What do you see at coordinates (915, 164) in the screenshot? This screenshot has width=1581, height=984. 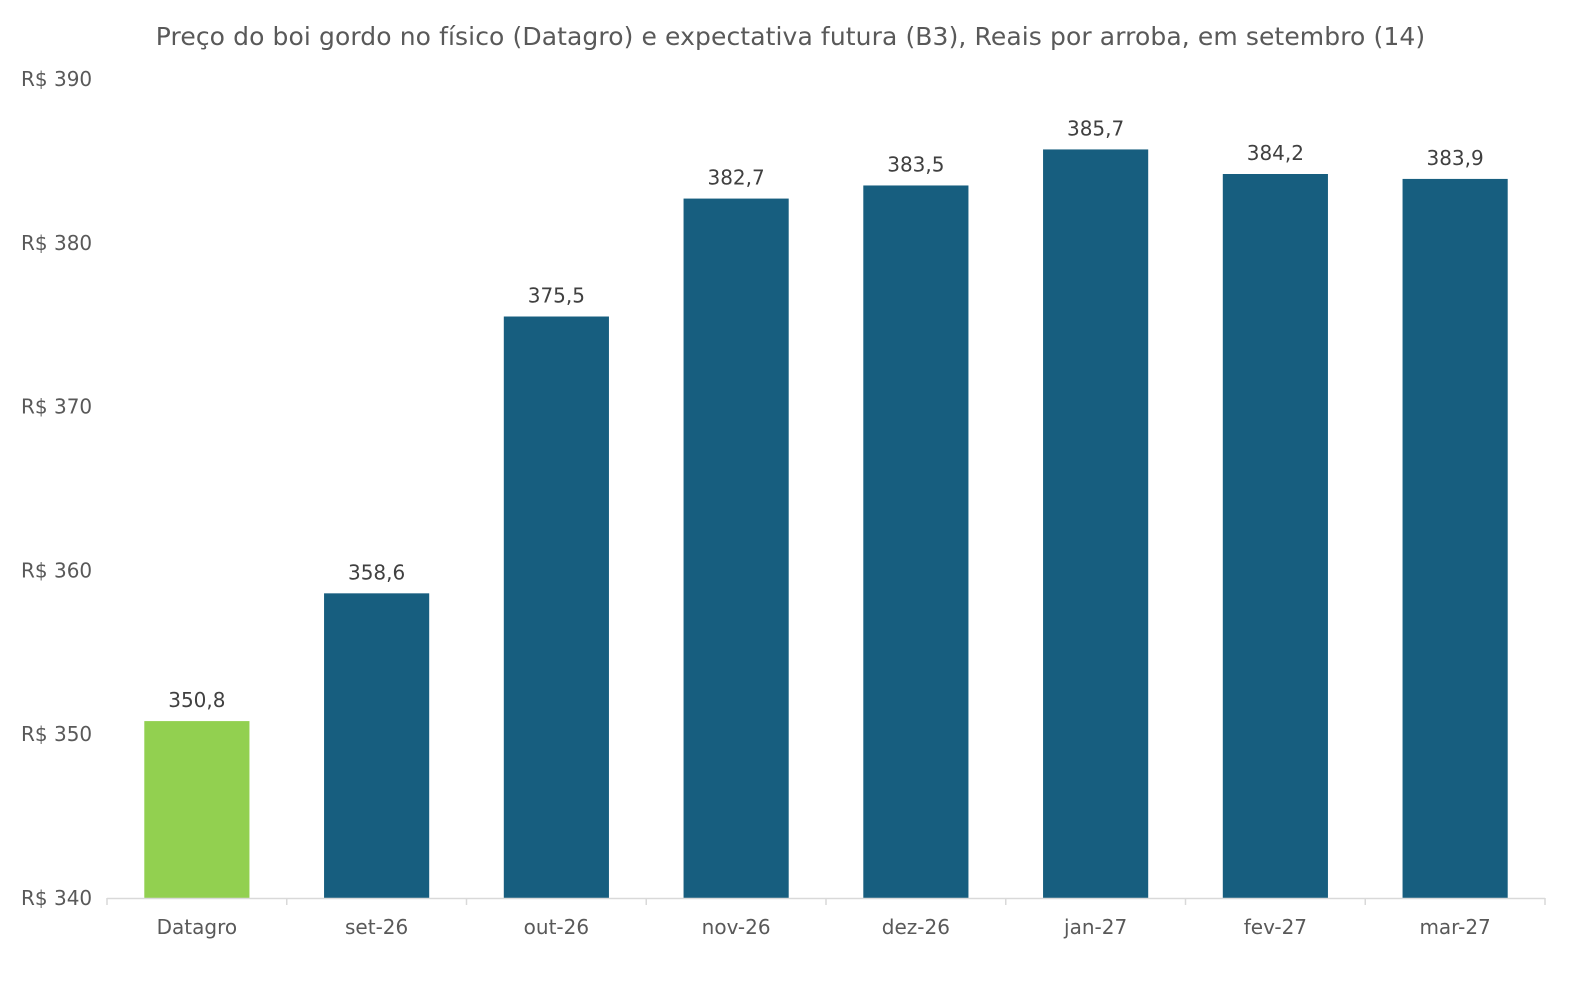 I see `data-label: 383,5` at bounding box center [915, 164].